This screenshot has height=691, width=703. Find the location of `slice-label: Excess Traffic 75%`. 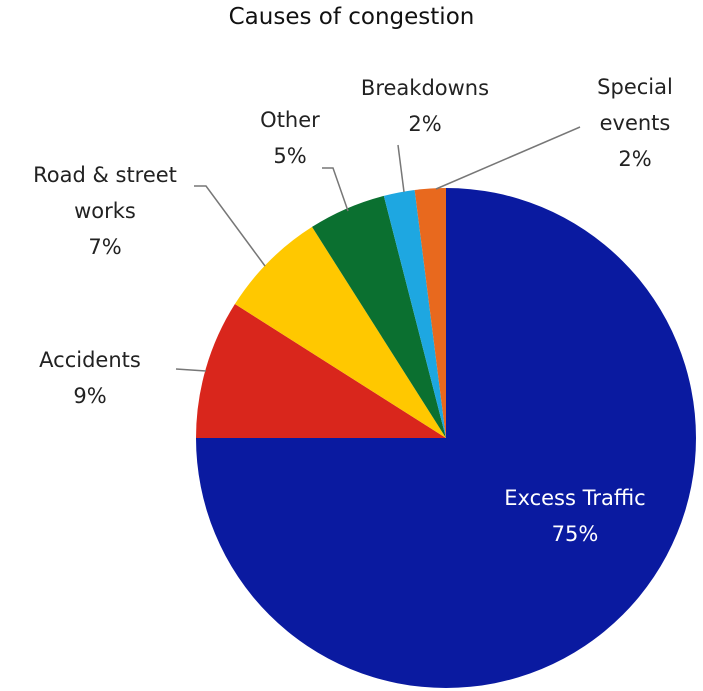

slice-label: Excess Traffic 75% is located at coordinates (575, 516).